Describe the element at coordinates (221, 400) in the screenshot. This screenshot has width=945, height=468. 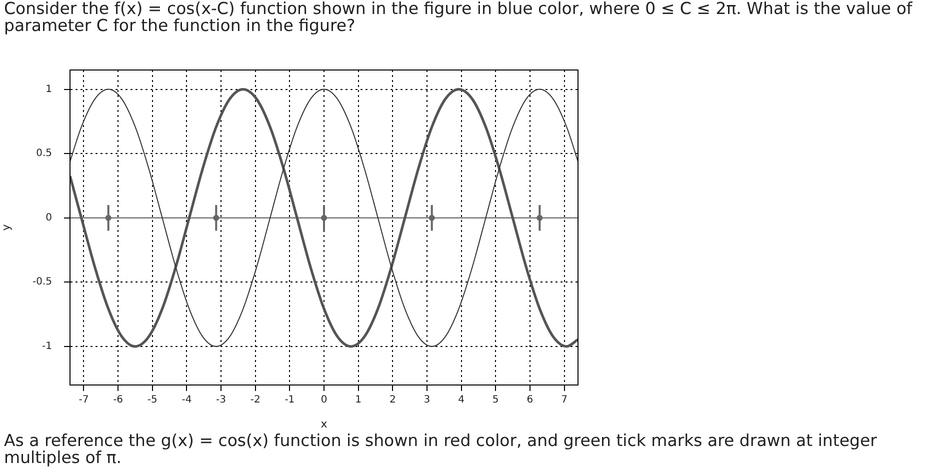
I see `x-tick-label: -3` at that location.